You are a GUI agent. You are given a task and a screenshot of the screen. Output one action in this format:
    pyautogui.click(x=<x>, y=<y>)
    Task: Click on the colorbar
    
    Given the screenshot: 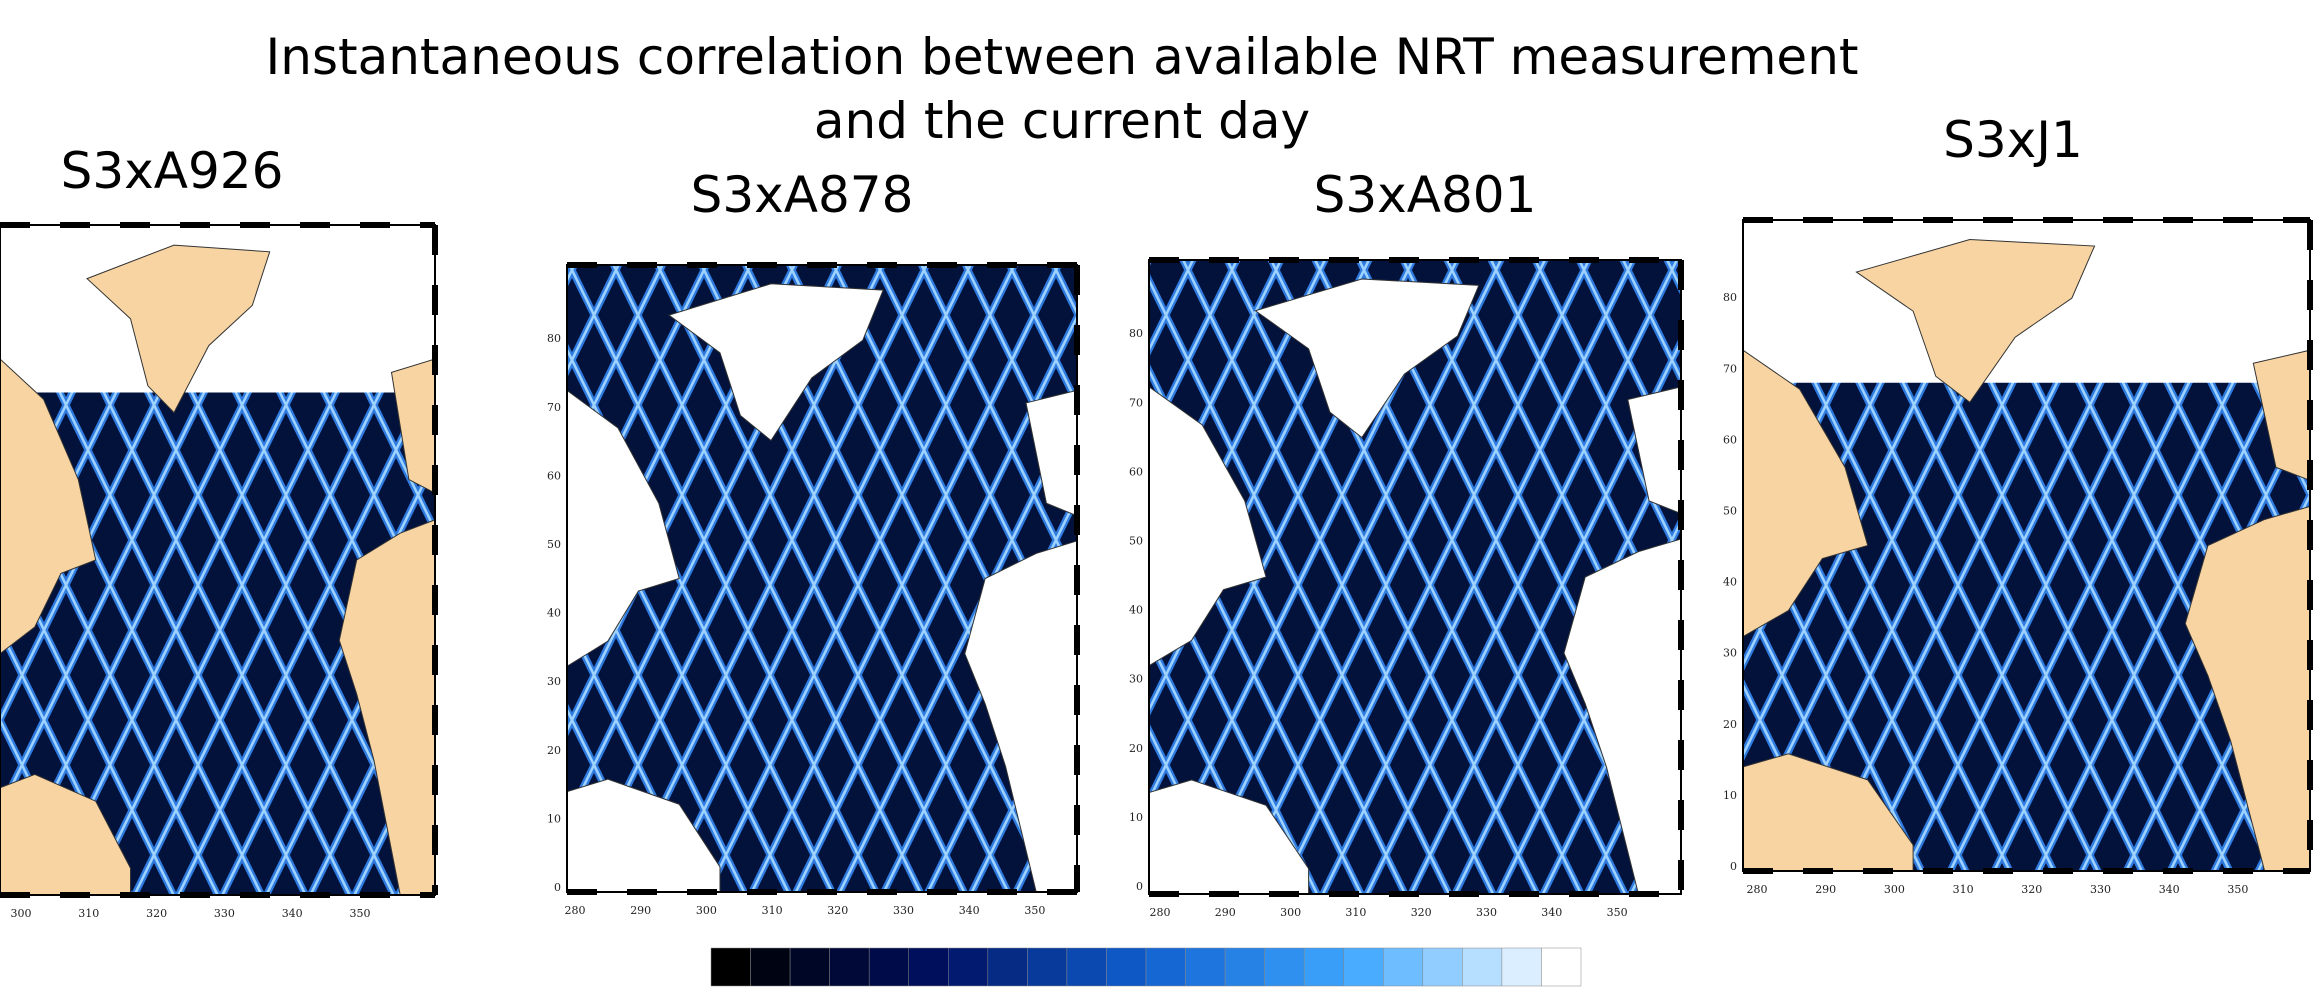 What is the action you would take?
    pyautogui.click(x=1146, y=967)
    